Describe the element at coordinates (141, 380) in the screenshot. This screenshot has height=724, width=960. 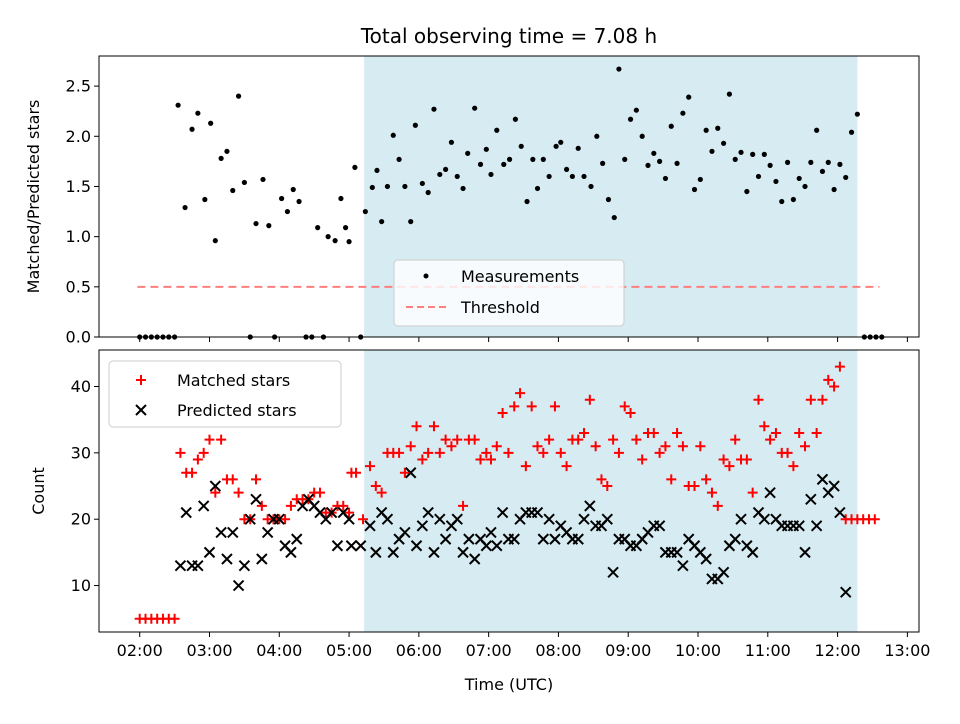
I see `legend-plus` at that location.